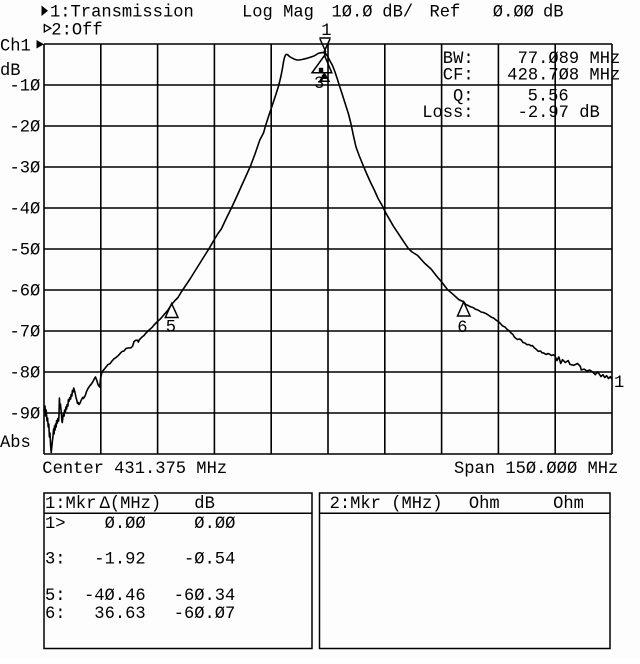 The width and height of the screenshot is (640, 664). What do you see at coordinates (134, 469) in the screenshot?
I see `svg-text: Center 431.375 MHz` at bounding box center [134, 469].